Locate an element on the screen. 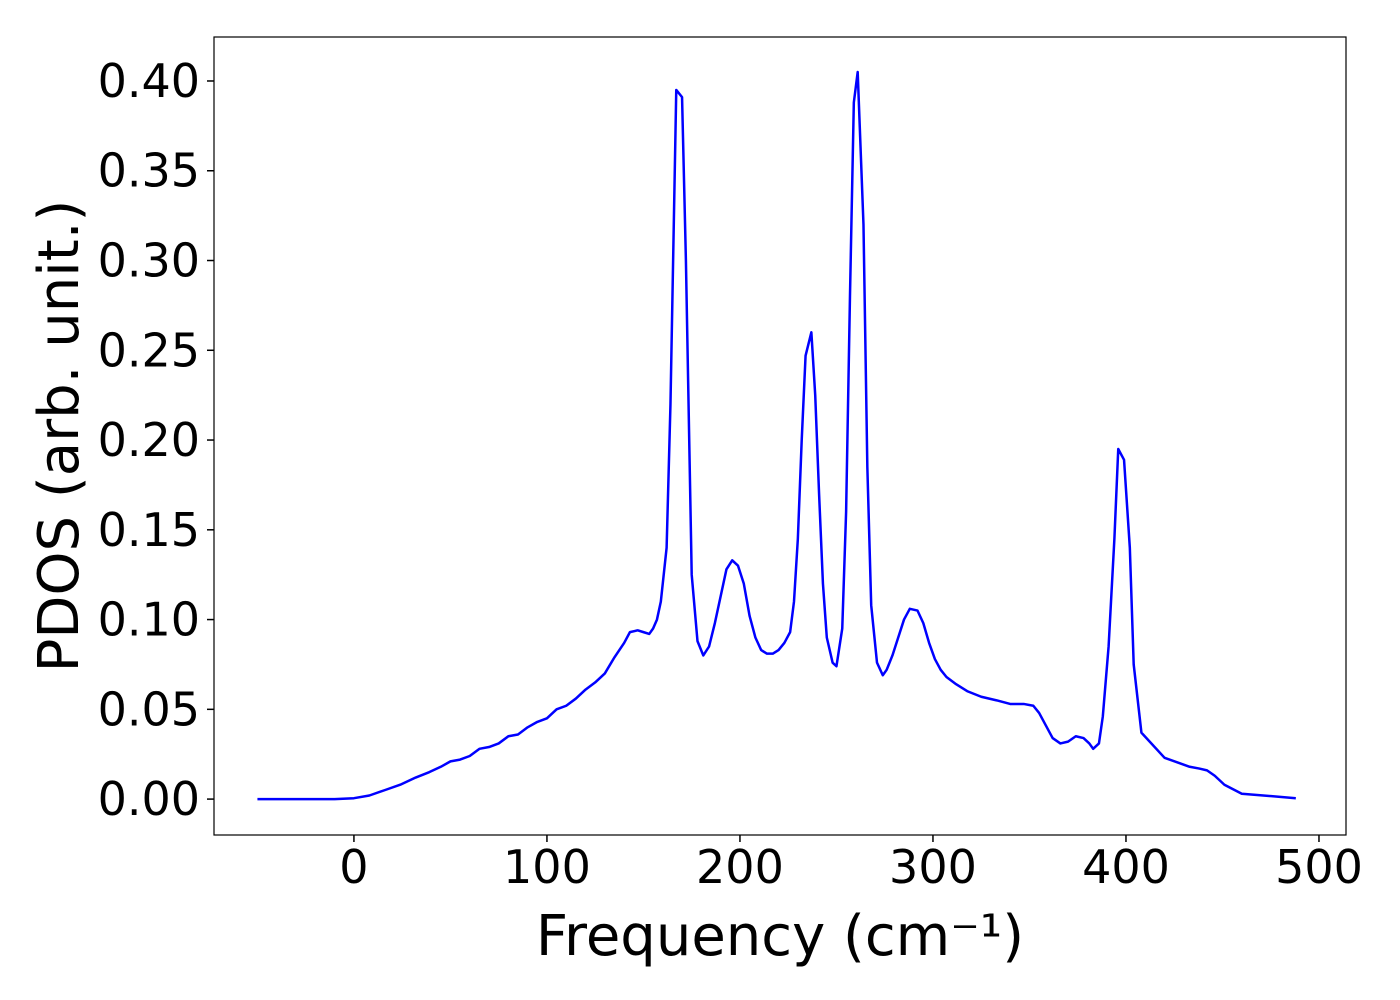 The width and height of the screenshot is (1400, 1000). x-tick-label: 200 is located at coordinates (740, 867).